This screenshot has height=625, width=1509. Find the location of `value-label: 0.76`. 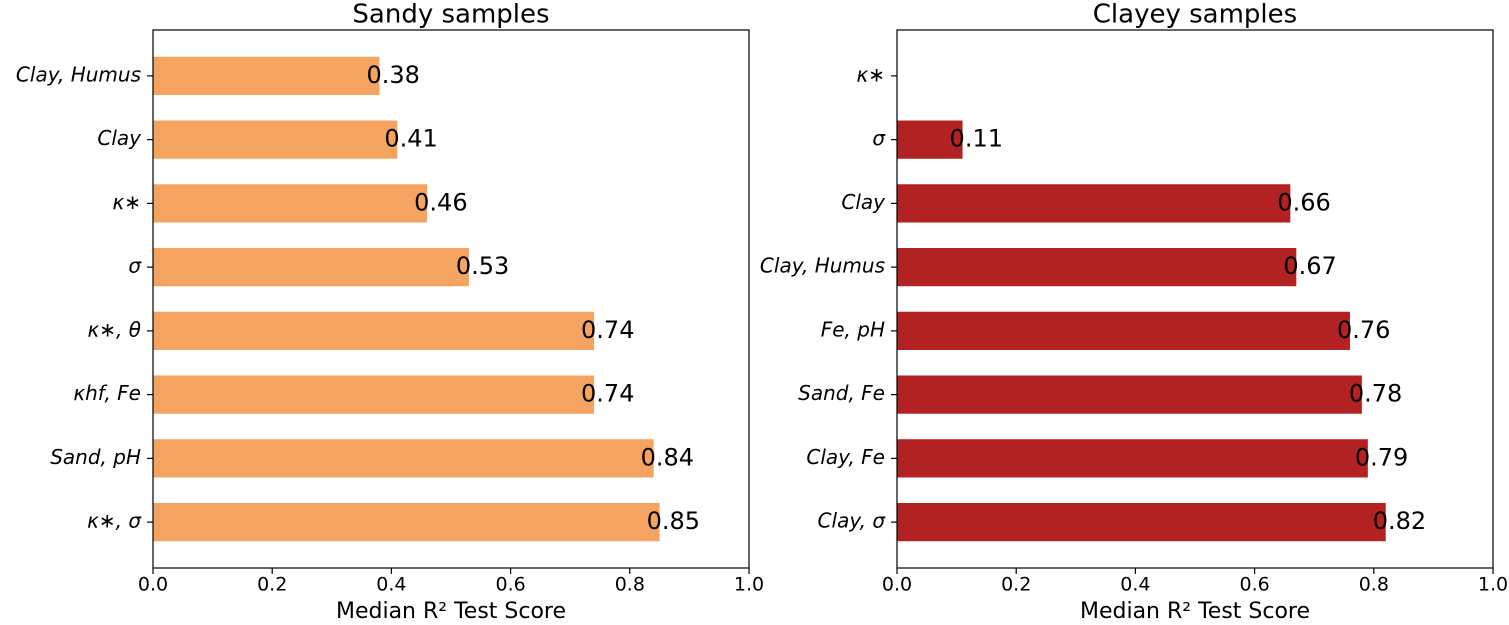

value-label: 0.76 is located at coordinates (1363, 330).